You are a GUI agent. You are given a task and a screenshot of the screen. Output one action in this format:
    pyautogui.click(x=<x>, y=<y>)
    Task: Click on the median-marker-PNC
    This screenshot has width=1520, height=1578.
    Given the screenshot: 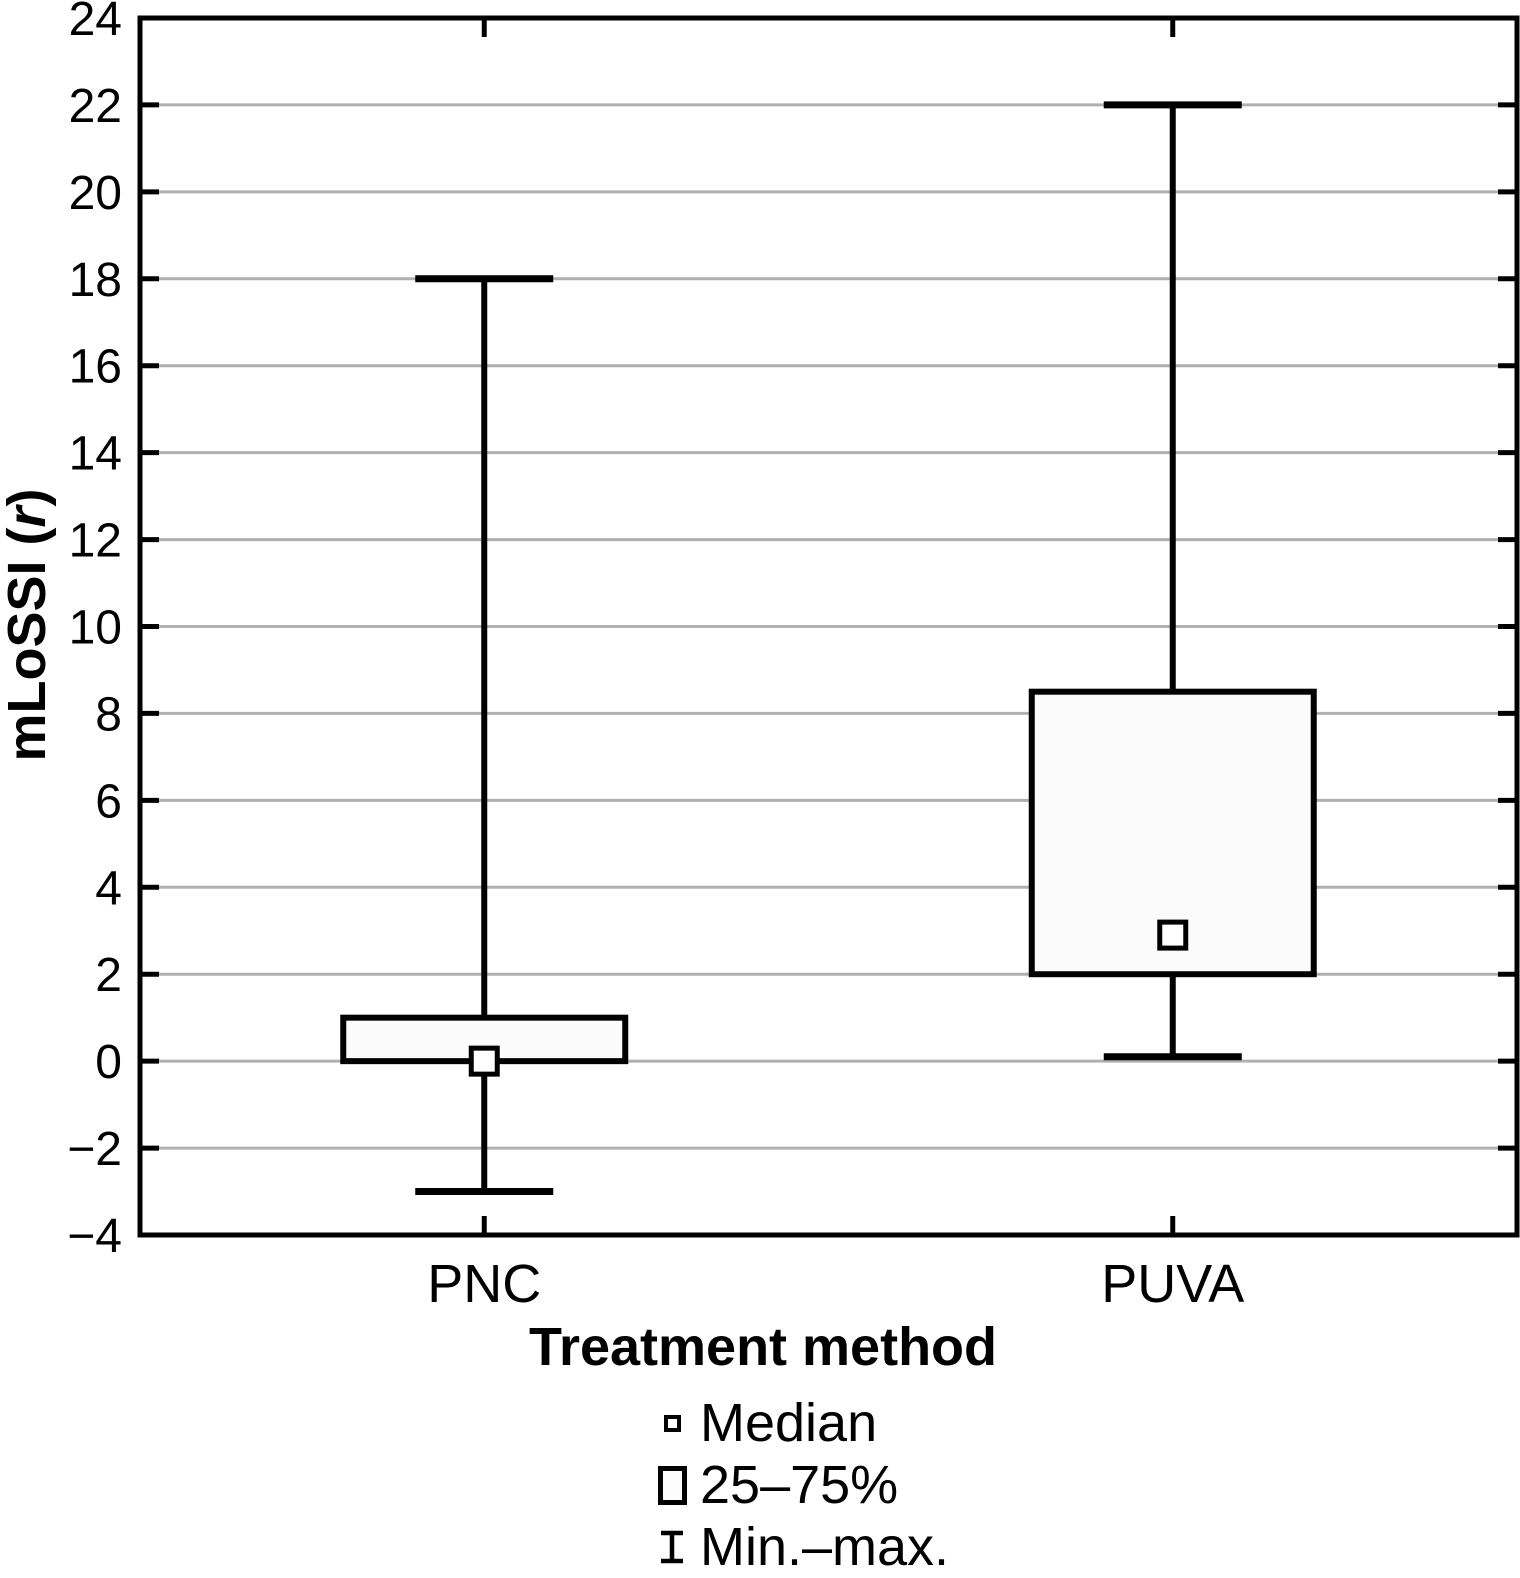 What is the action you would take?
    pyautogui.click(x=484, y=1061)
    